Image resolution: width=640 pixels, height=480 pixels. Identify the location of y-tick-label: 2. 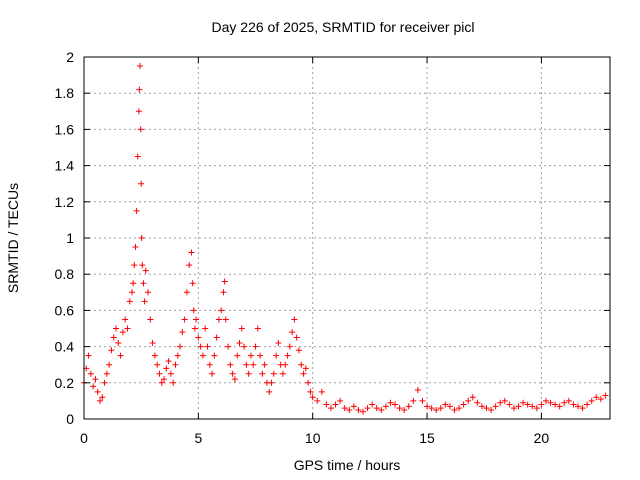
(70, 57).